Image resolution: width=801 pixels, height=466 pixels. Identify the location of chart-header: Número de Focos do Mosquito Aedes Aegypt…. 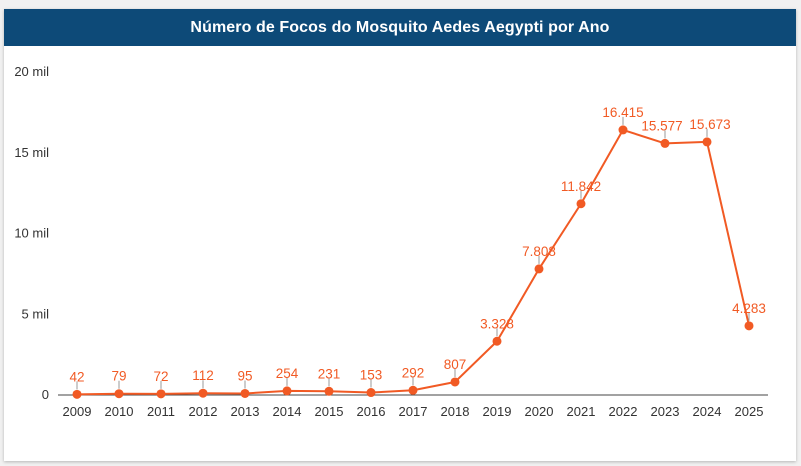
(400, 27).